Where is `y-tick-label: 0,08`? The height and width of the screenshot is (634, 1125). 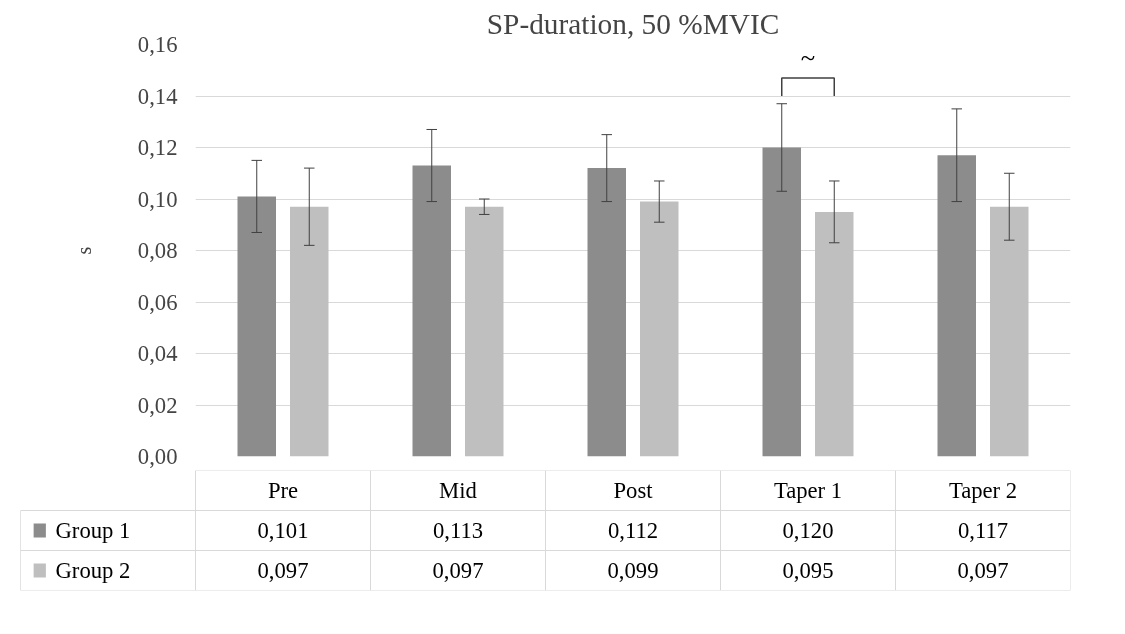 y-tick-label: 0,08 is located at coordinates (157, 250).